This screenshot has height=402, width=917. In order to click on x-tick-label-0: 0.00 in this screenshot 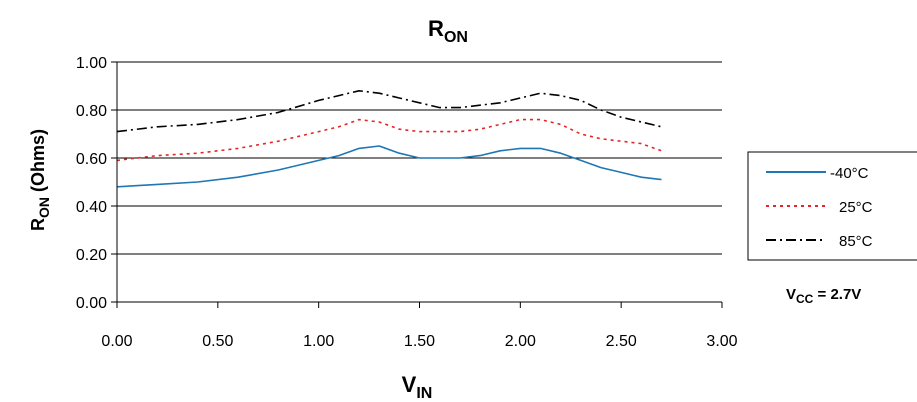, I will do `click(116, 341)`.